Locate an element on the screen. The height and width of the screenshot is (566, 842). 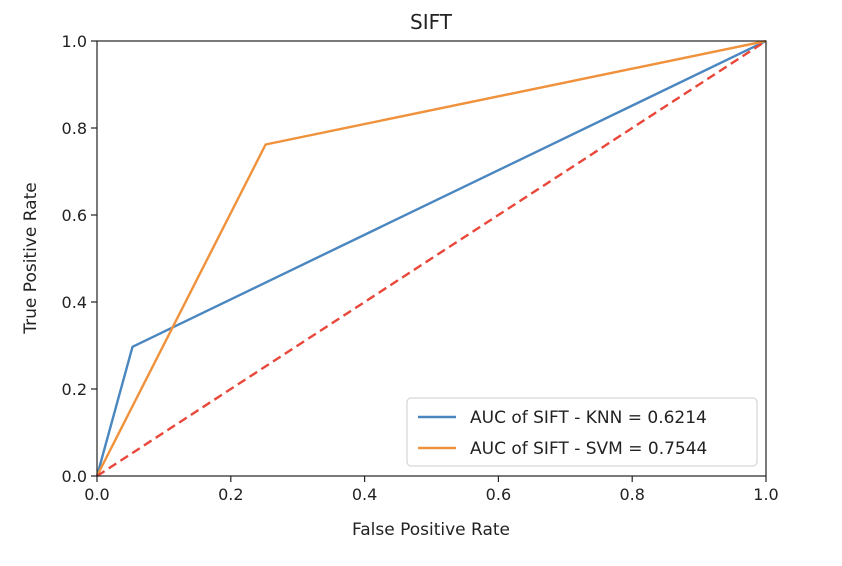
legend-box is located at coordinates (582, 432).